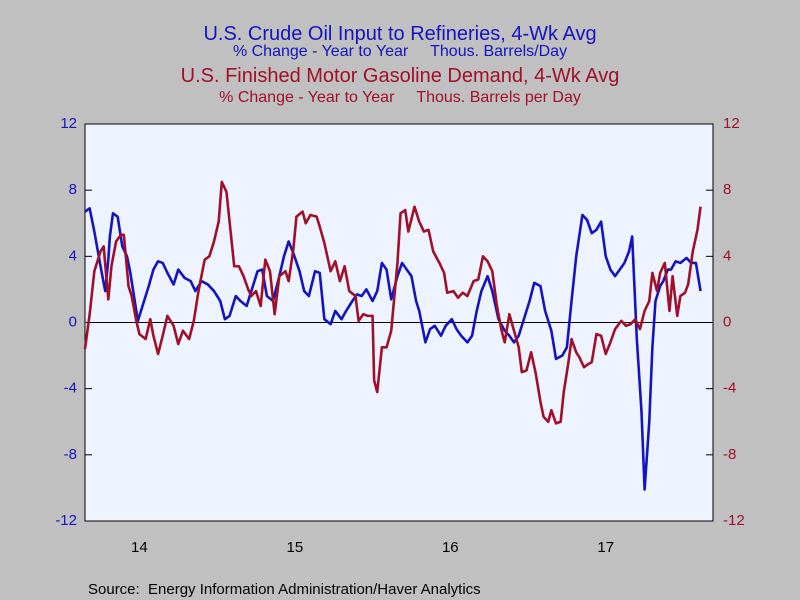  What do you see at coordinates (729, 454) in the screenshot?
I see `y2-tick-label: -8` at bounding box center [729, 454].